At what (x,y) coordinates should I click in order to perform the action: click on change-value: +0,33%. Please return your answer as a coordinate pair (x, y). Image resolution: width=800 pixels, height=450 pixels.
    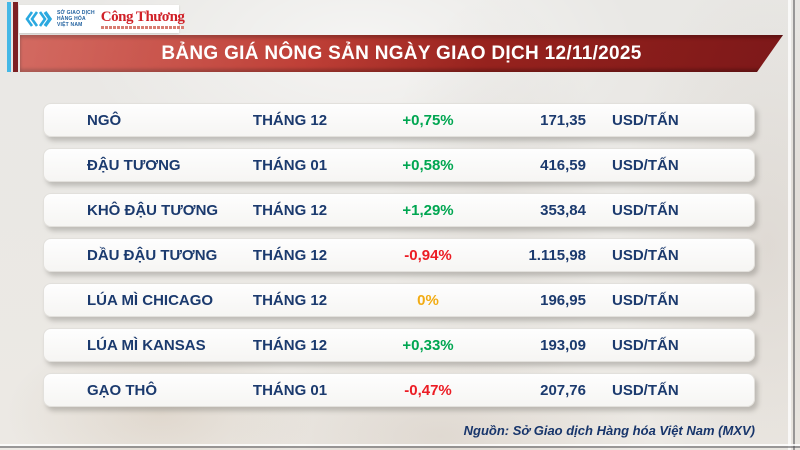
    Looking at the image, I should click on (428, 345).